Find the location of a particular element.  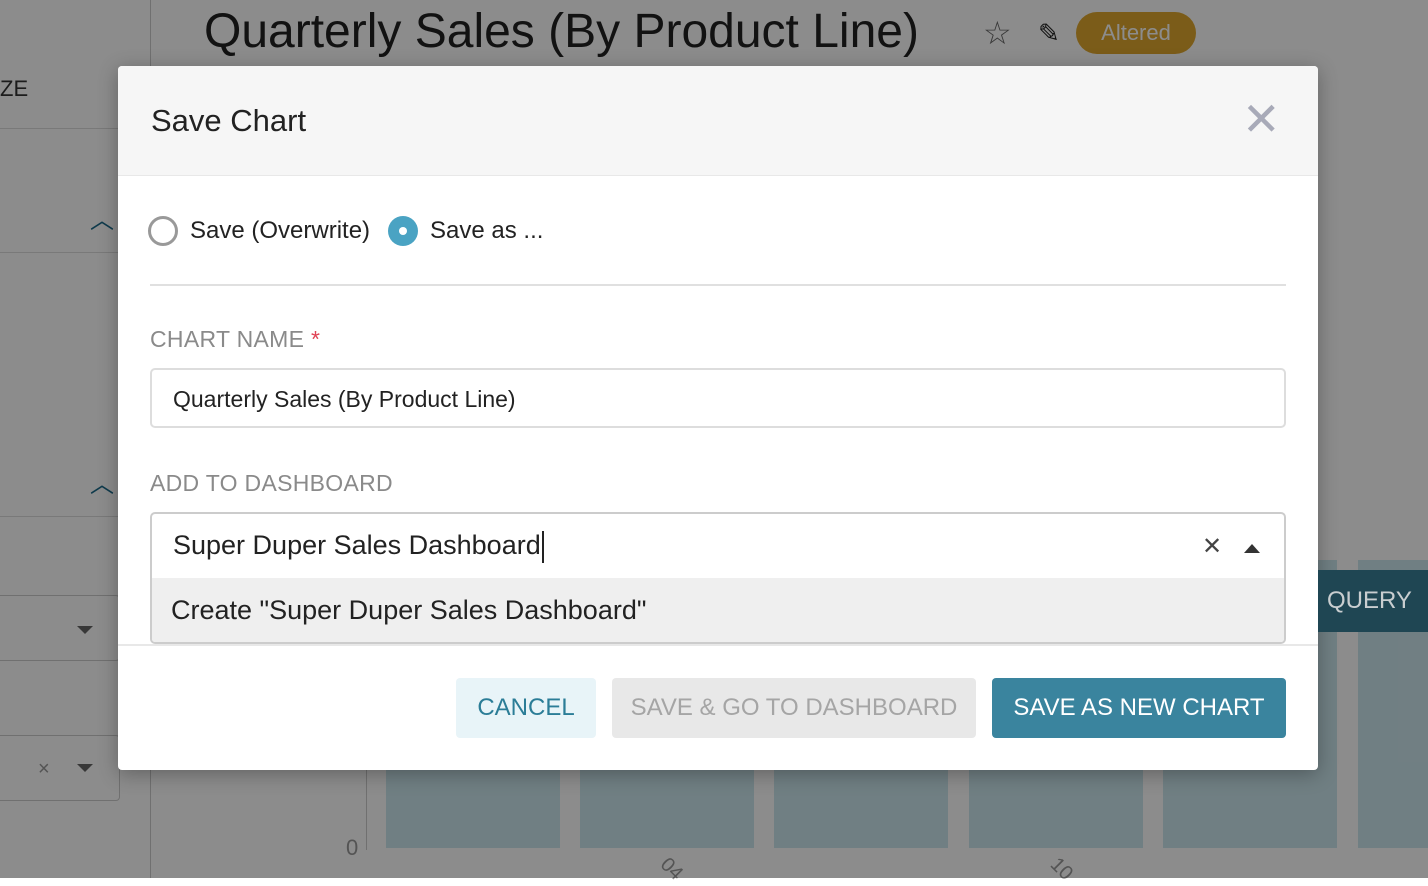

run-query-button: QUERY is located at coordinates (1373, 601).